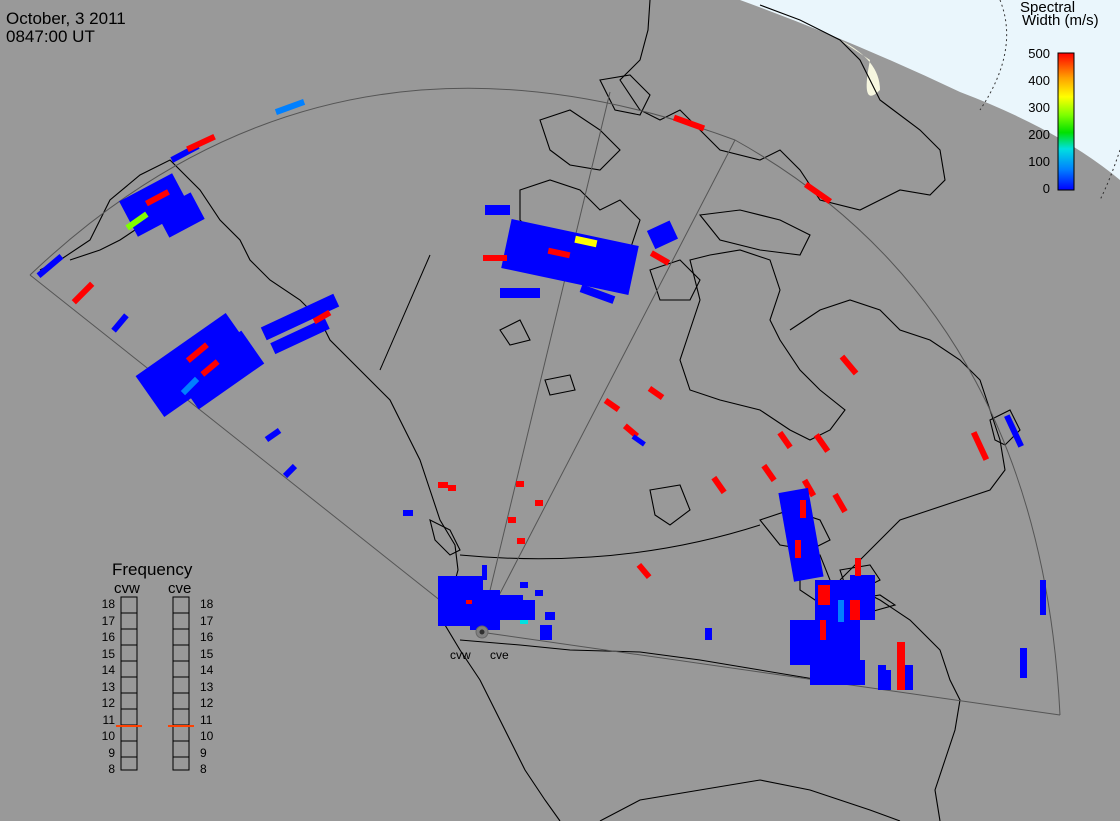 The image size is (1120, 821). Describe the element at coordinates (930, 100) in the screenshot. I see `polar-region` at that location.